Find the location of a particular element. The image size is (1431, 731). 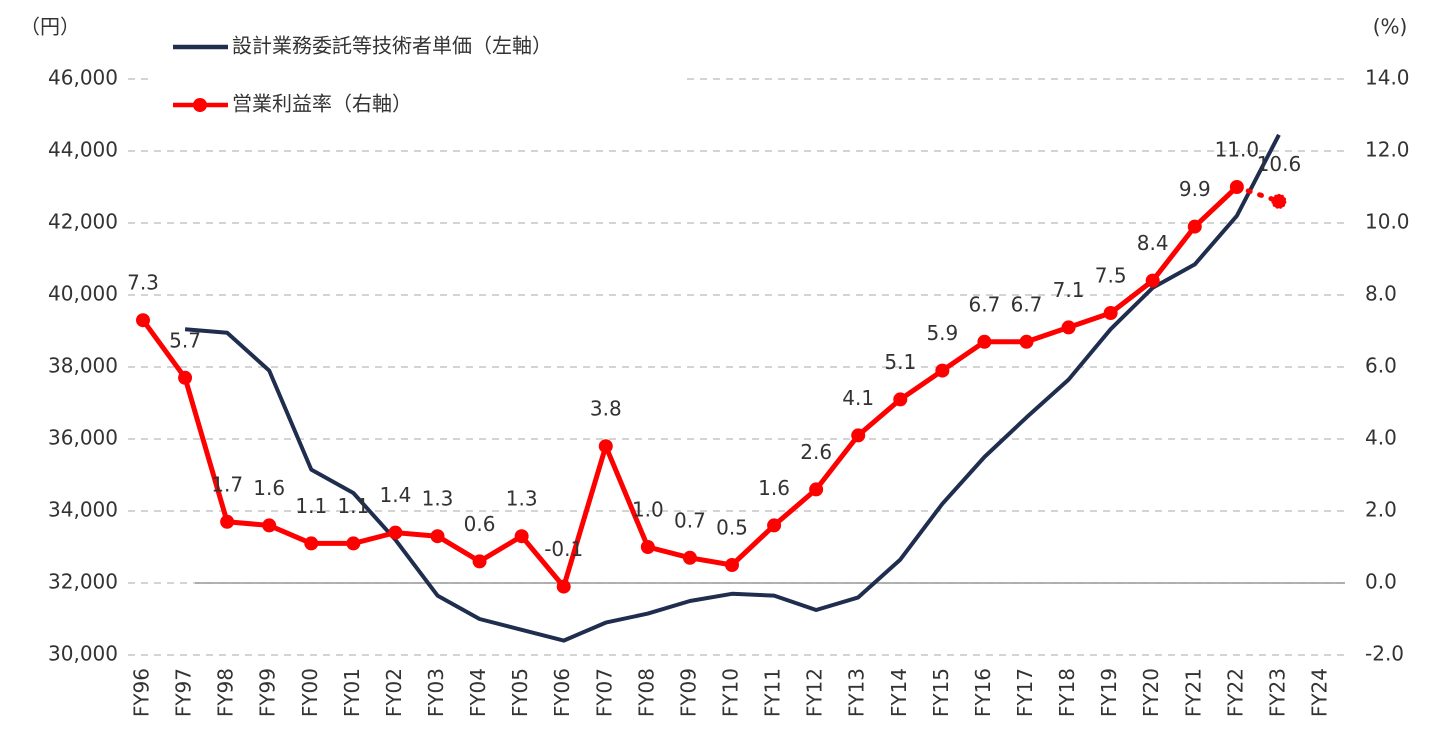

y2-tick-label: 8.0 is located at coordinates (1381, 294).